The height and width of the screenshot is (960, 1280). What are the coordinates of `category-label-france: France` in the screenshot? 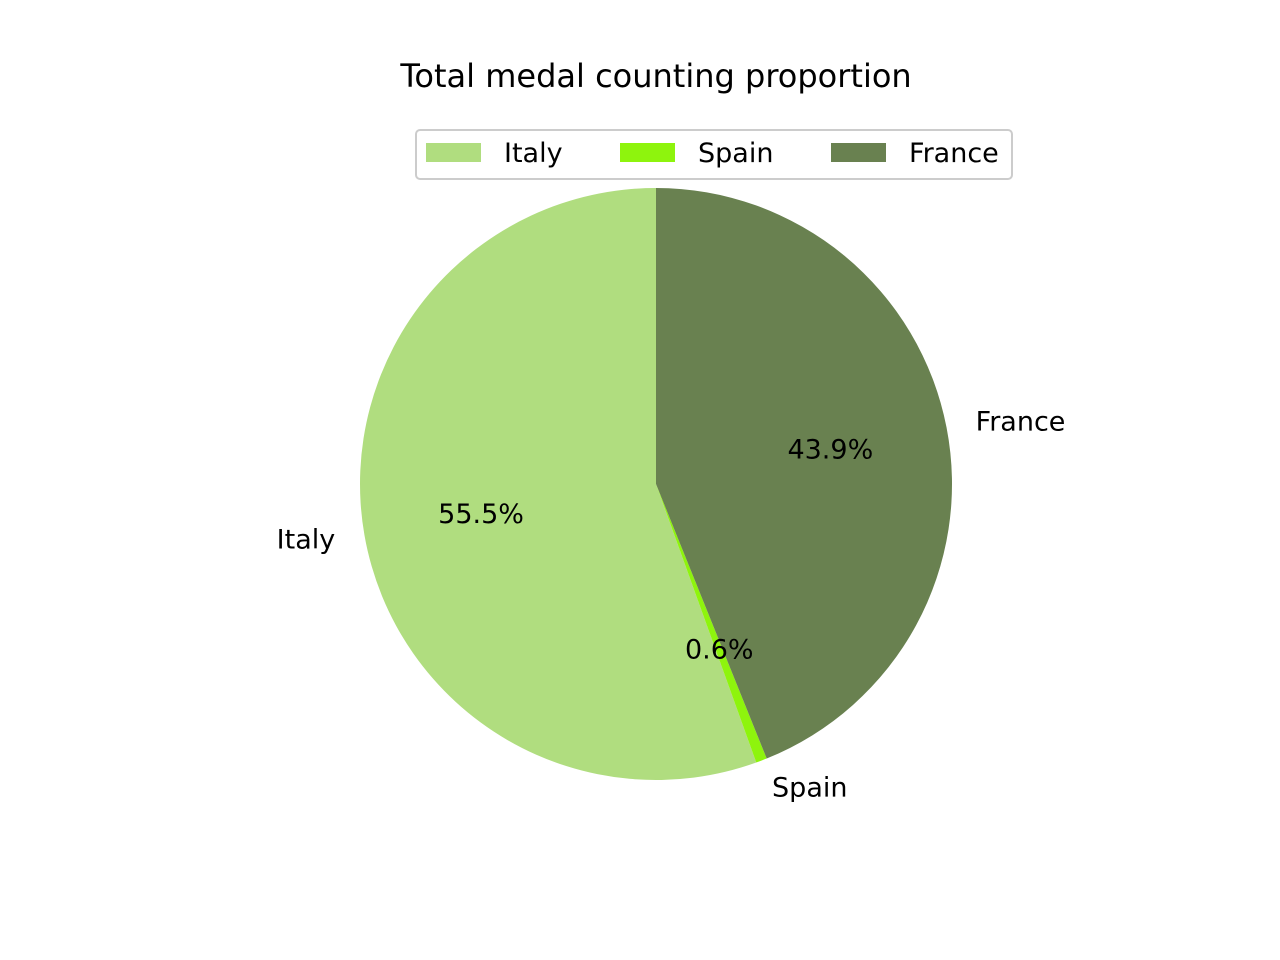 It's located at (1021, 421).